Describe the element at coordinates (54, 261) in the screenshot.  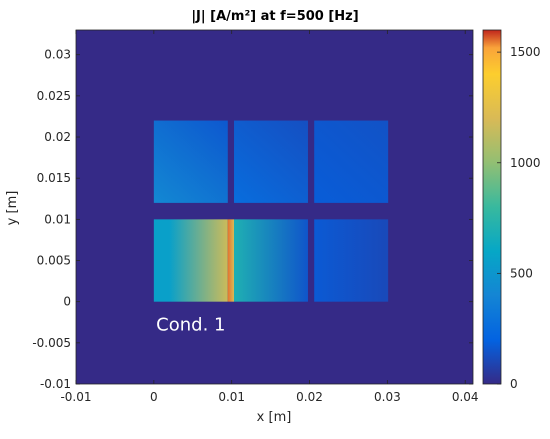
I see `y-tick-label: 0.005` at that location.